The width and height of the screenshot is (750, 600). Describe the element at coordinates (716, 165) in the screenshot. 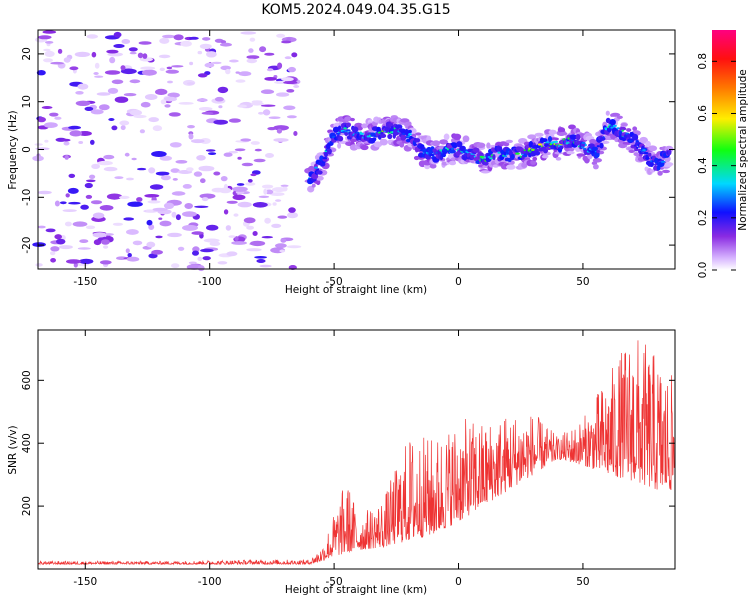

I see `colorbar-ticks: 0.0 0.2 0.4 0.6 0.8` at that location.